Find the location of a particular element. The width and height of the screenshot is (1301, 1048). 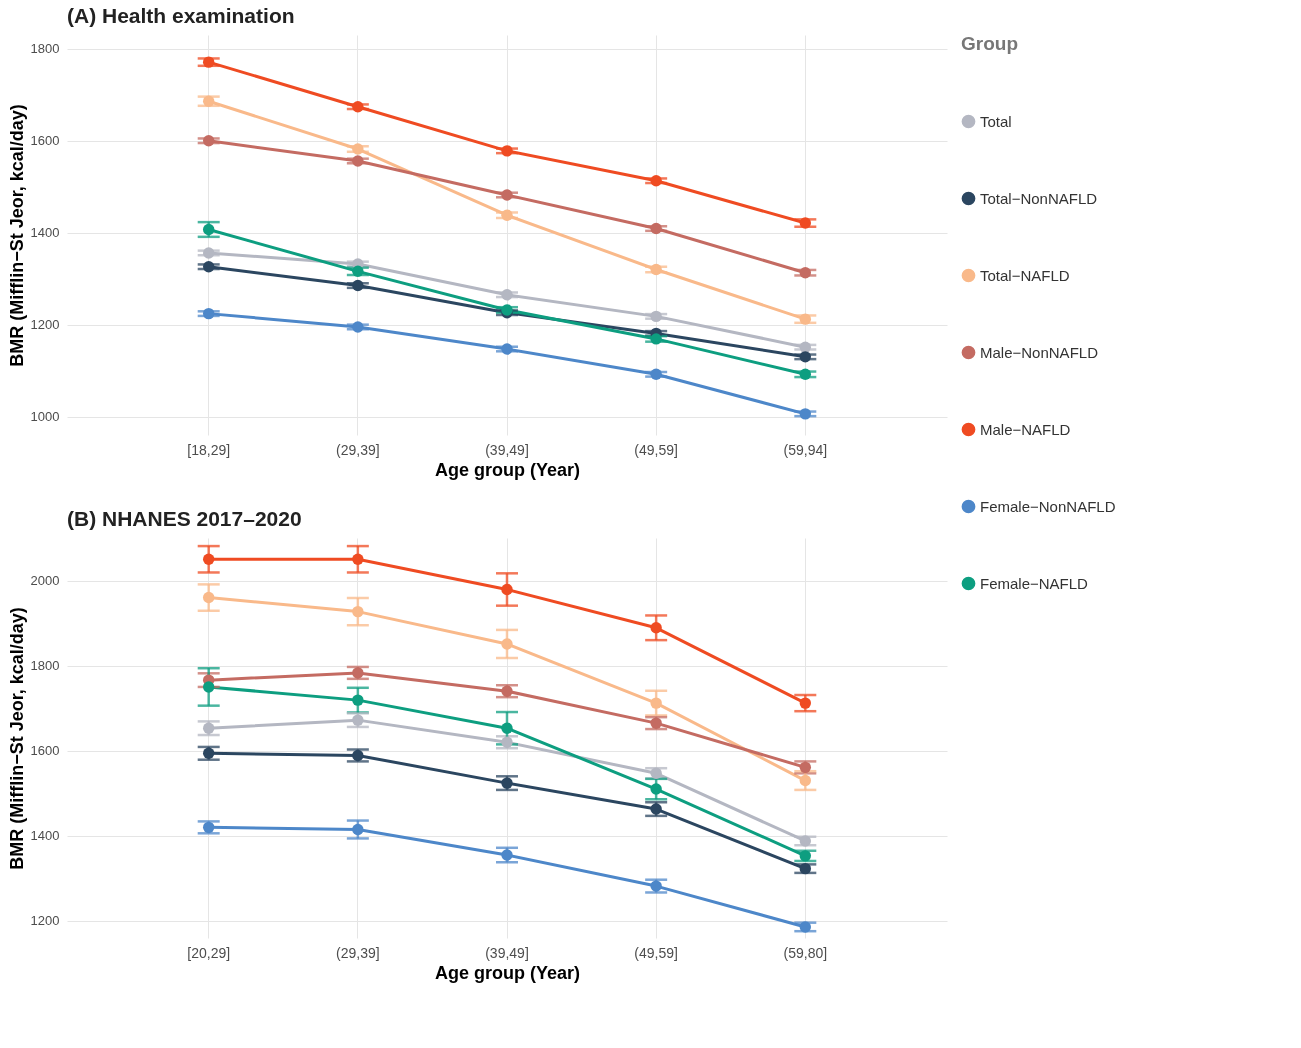

y-tick-label: 2000 is located at coordinates (45, 581).